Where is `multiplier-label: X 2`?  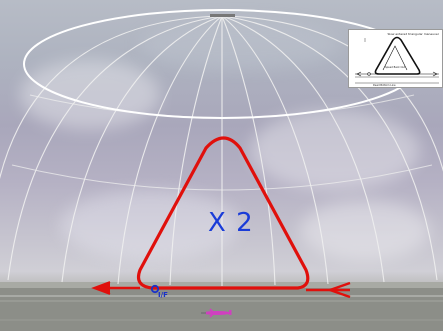
multiplier-label: X 2 is located at coordinates (231, 223).